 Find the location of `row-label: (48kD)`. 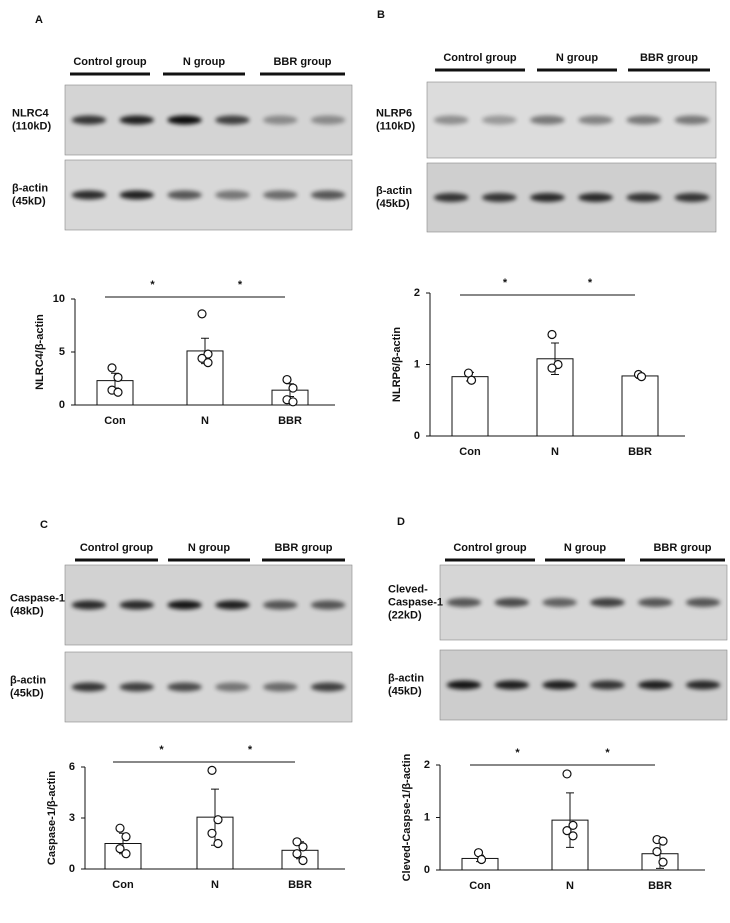

row-label: (48kD) is located at coordinates (27, 611).